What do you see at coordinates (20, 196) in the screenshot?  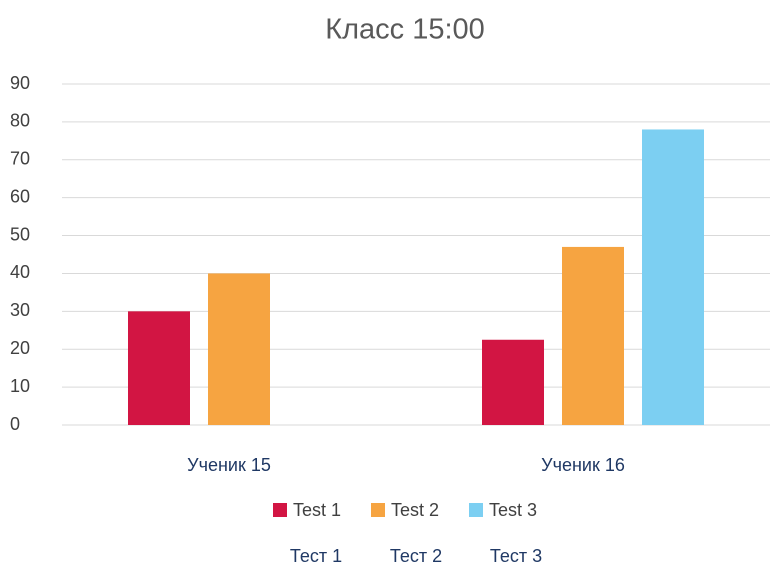 I see `y-tick-label: 60` at bounding box center [20, 196].